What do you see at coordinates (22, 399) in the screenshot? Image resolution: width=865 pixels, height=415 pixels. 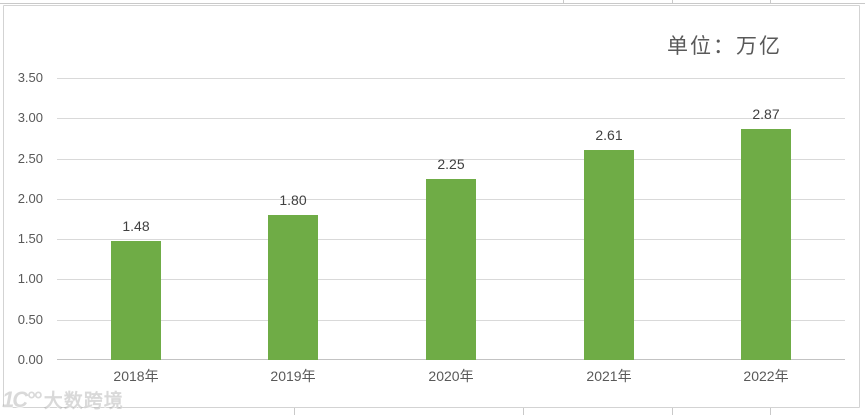 I see `watermark-logo-icon: 1C°°` at bounding box center [22, 399].